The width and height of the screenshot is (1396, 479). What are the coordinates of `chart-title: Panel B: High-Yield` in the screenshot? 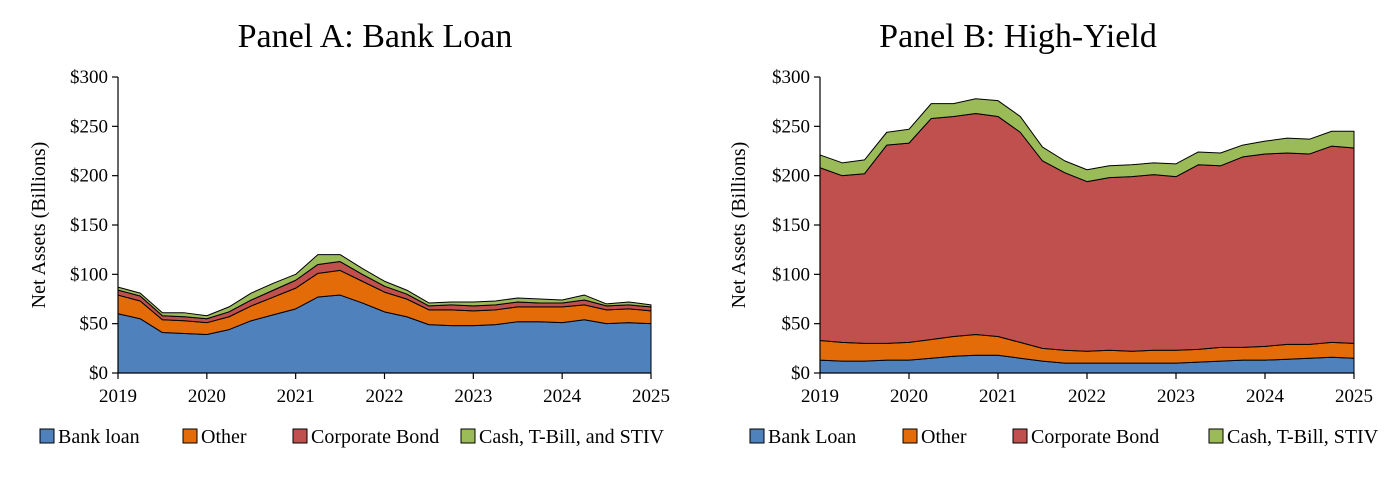 It's located at (1018, 36).